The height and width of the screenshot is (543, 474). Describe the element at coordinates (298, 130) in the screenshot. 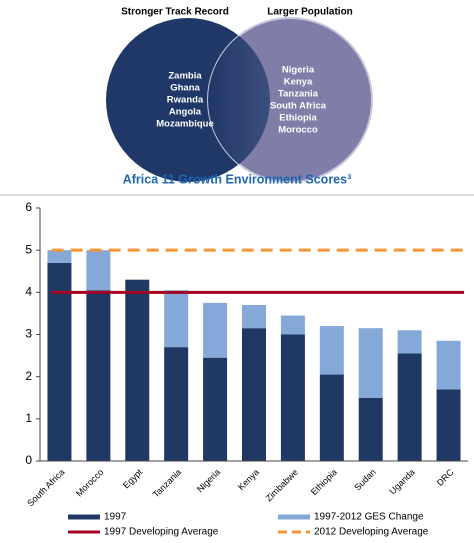

I see `venn-item: Morocco` at that location.